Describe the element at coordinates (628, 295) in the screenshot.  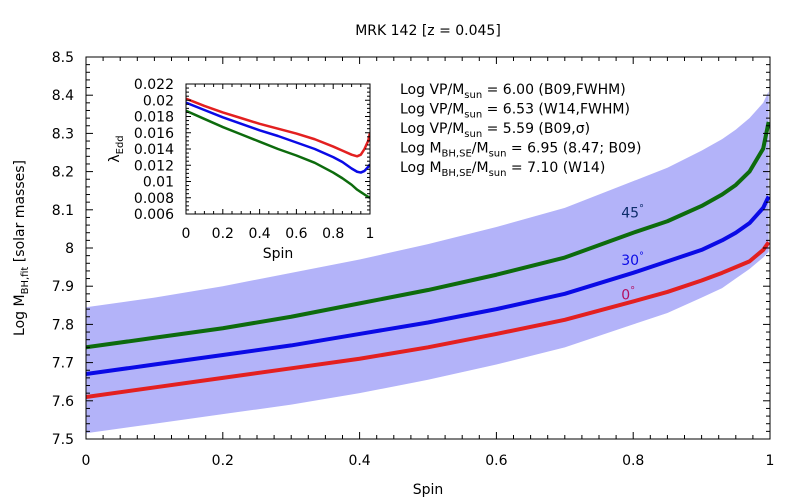
I see `angle-label-2: 0°` at that location.